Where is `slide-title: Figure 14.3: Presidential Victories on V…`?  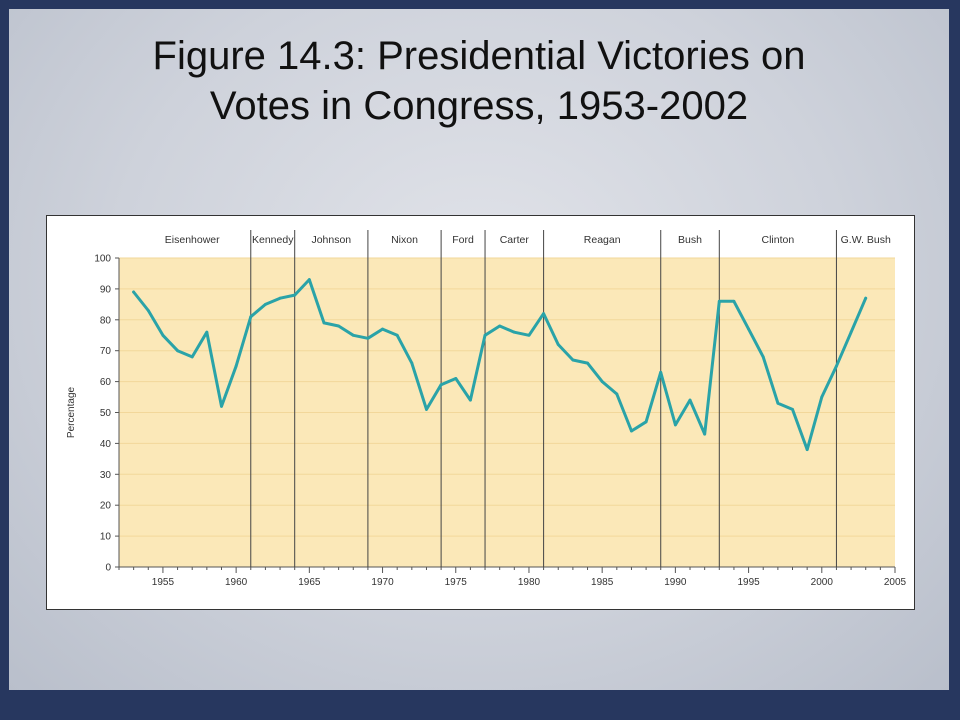
slide-title: Figure 14.3: Presidential Victories on V… is located at coordinates (479, 81).